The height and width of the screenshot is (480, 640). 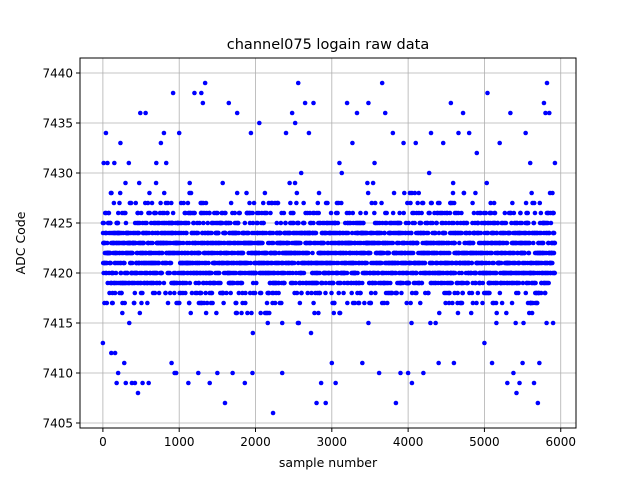 I want to click on x-tick-label: 0, so click(x=103, y=442).